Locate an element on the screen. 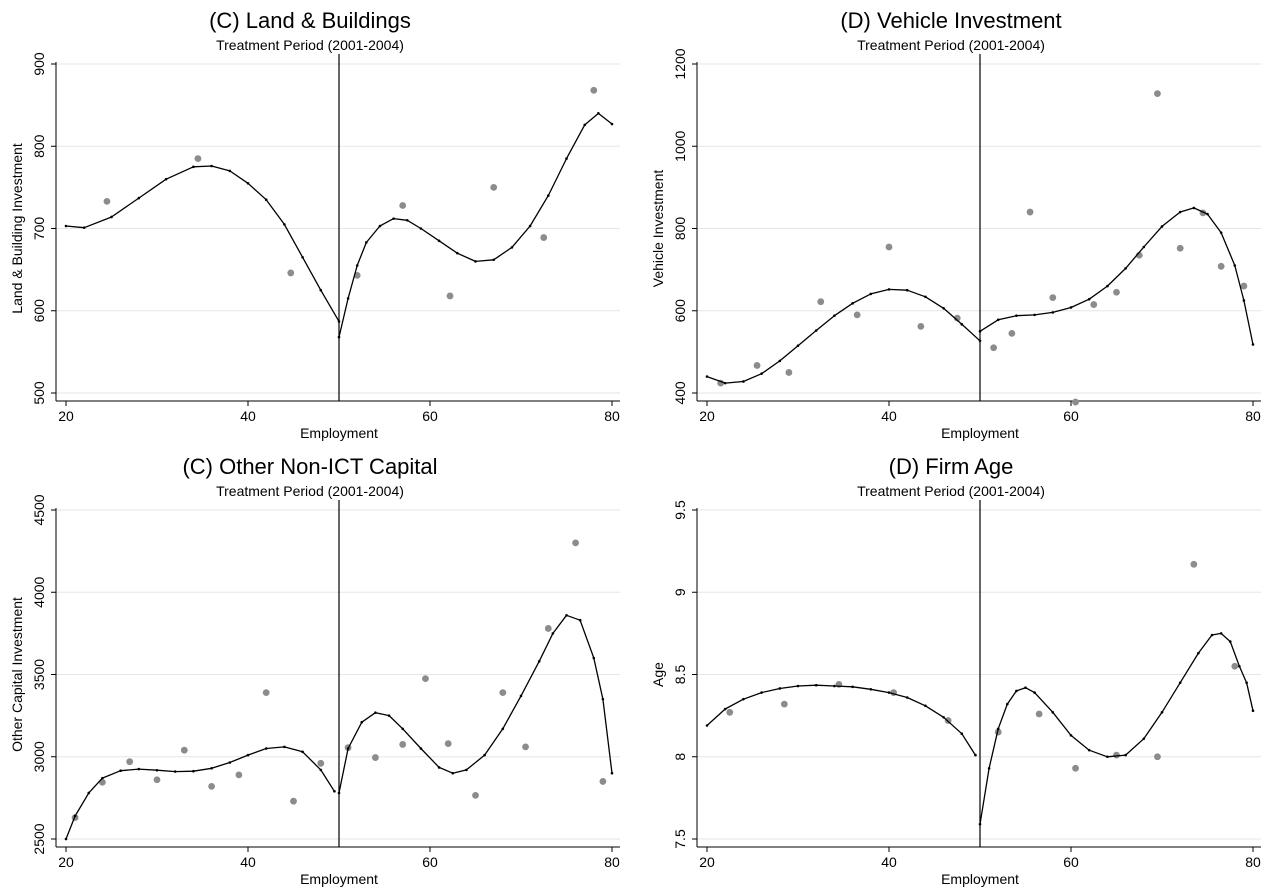 This screenshot has width=1261, height=892. y-tick-label: 900 is located at coordinates (39, 64).